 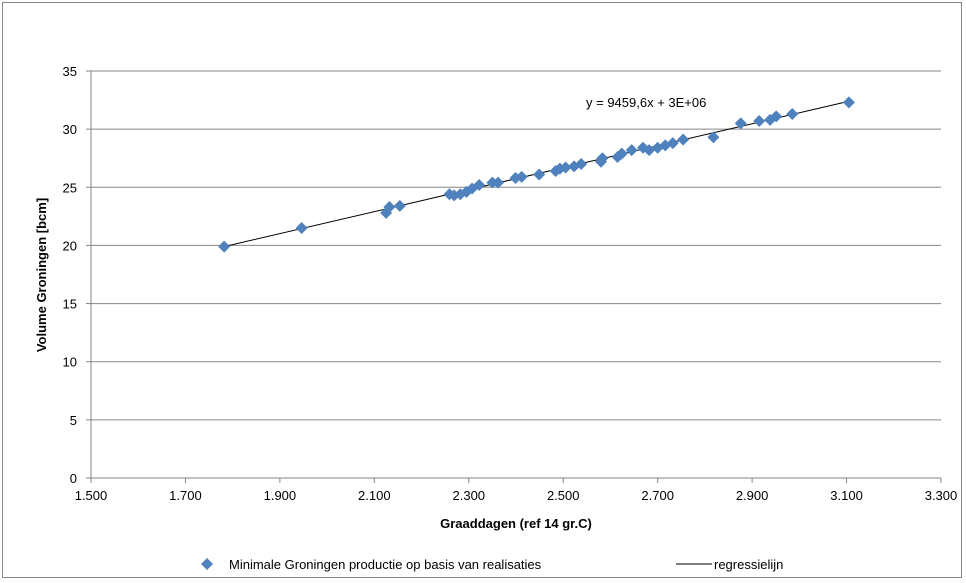 What do you see at coordinates (516, 523) in the screenshot?
I see `x-axis-title: Graaddagen (ref 14 gr.C)` at bounding box center [516, 523].